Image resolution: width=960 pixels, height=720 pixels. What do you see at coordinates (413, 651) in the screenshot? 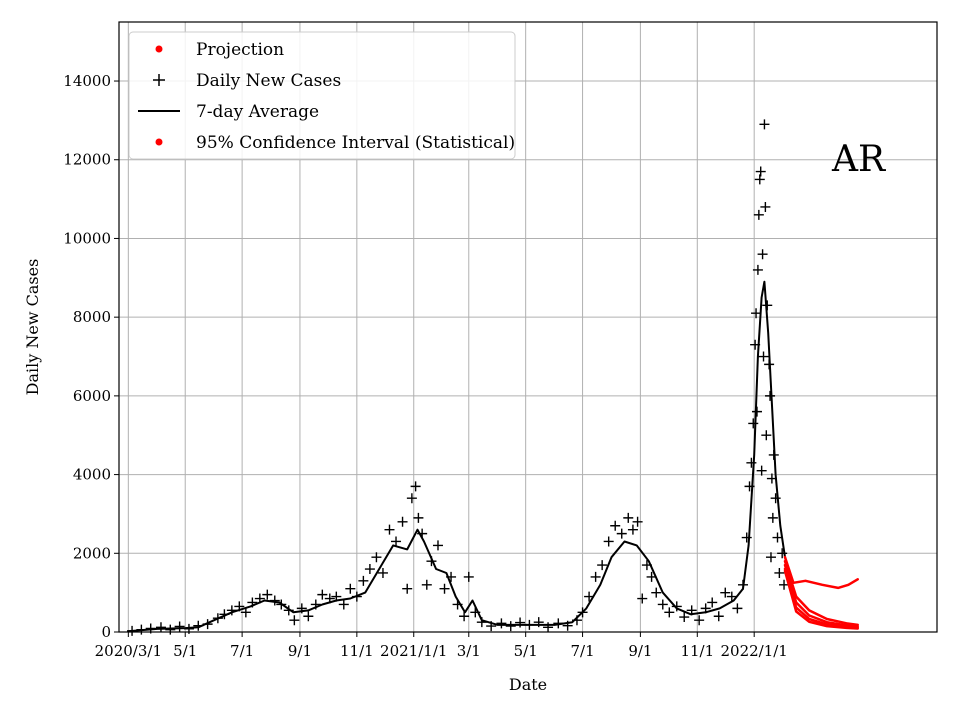
I see `x-tick-label: 2021/1/1` at bounding box center [413, 651].